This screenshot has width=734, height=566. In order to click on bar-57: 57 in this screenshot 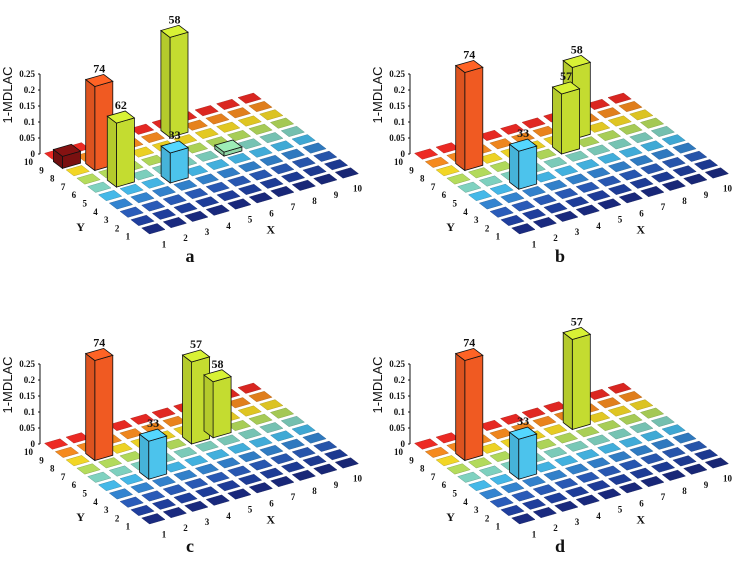, I will do `click(566, 112)`.